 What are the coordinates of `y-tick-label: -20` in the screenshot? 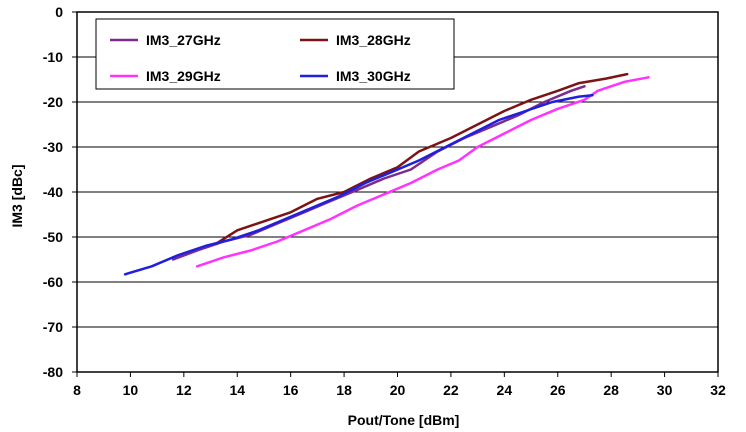 It's located at (53, 102).